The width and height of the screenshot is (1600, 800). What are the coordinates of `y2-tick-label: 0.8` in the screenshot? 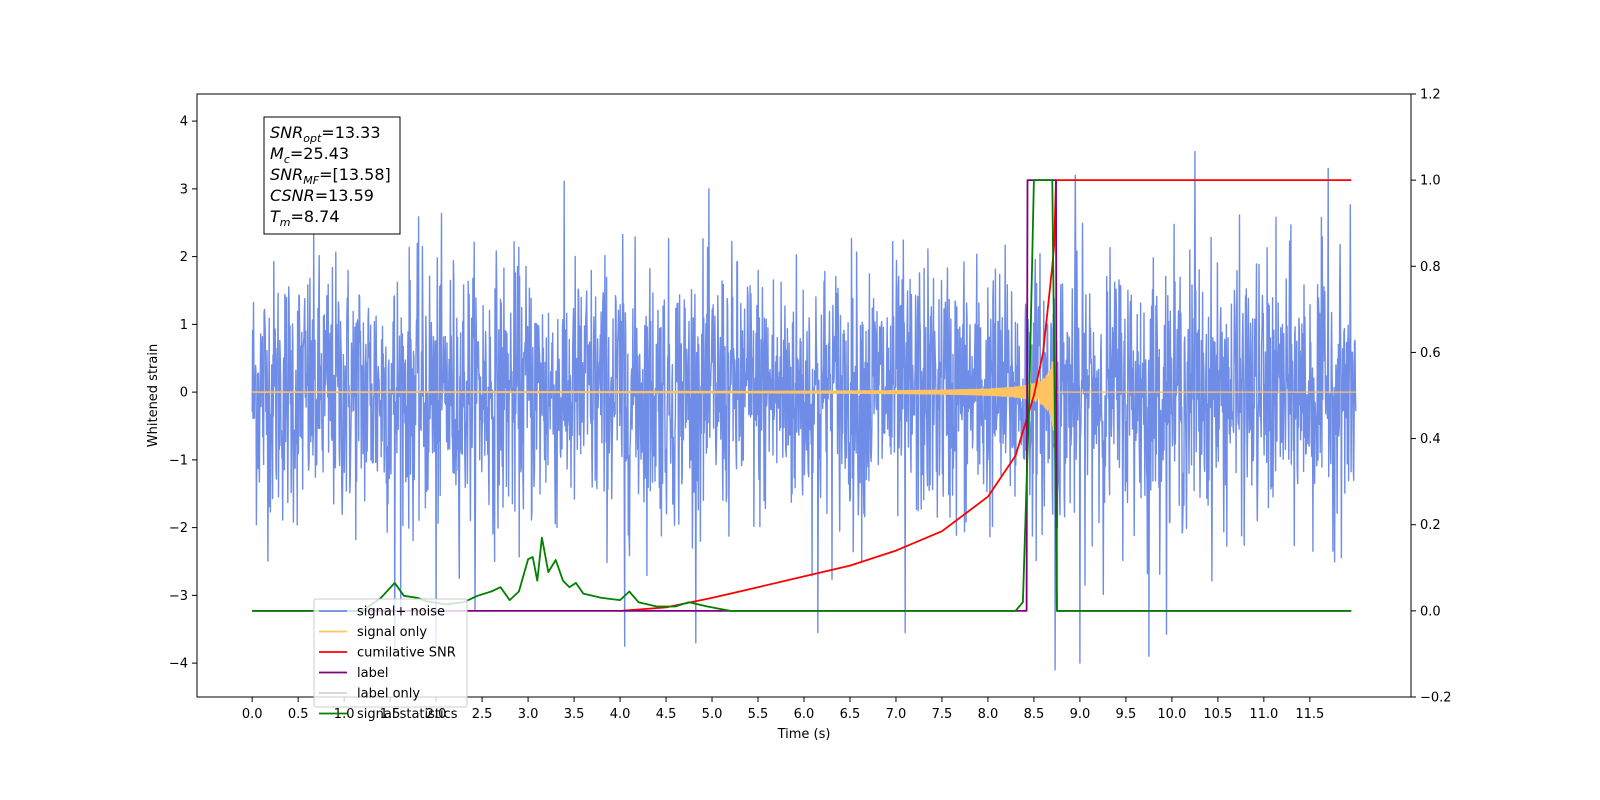 It's located at (1430, 267).